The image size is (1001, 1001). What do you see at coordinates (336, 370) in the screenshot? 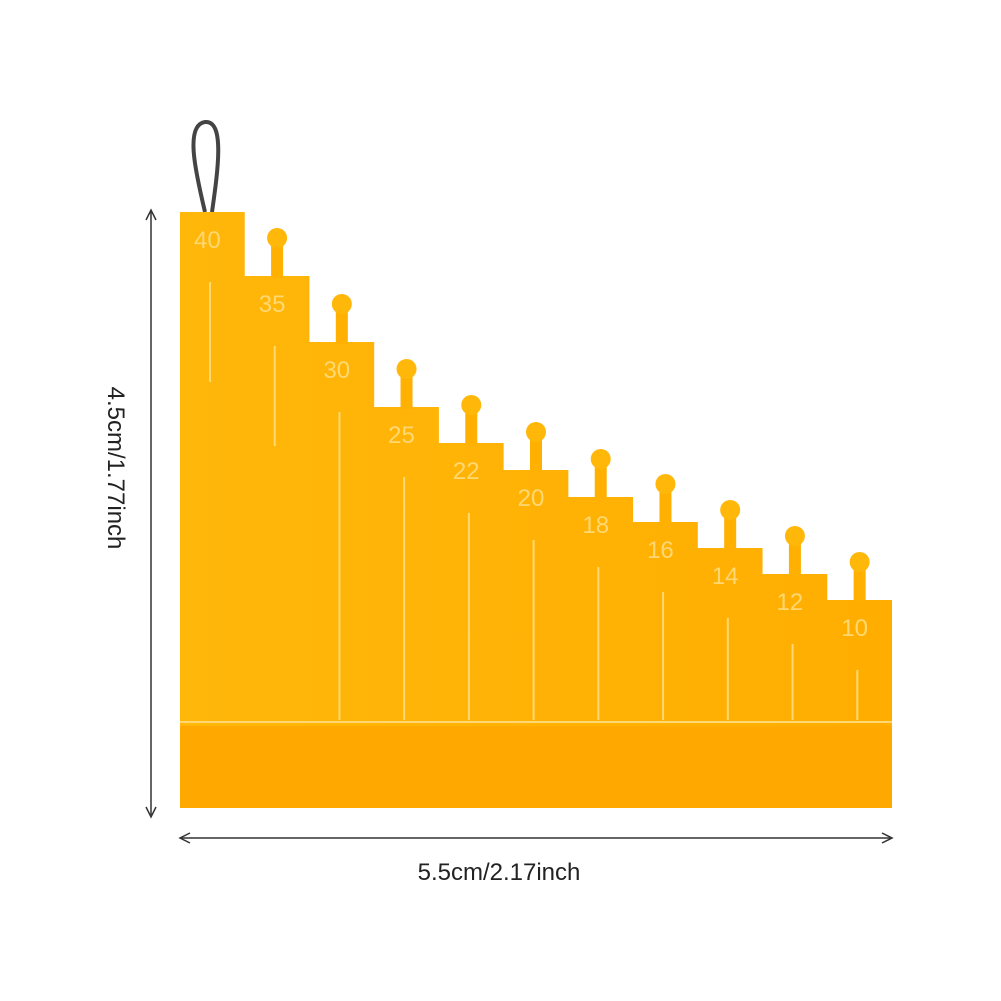
I see `step-label: 30` at bounding box center [336, 370].